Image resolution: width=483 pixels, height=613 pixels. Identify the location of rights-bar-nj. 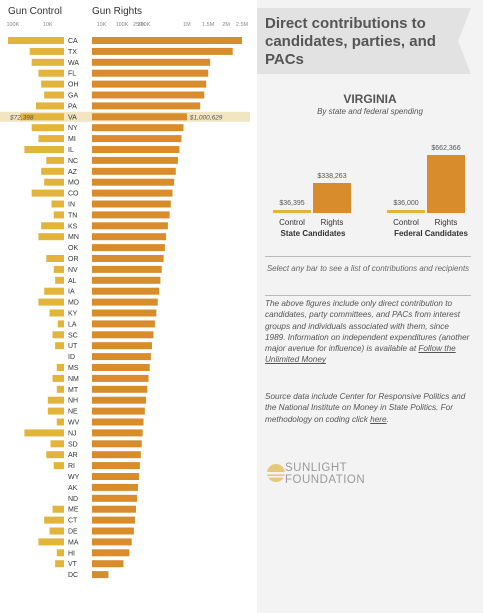
(117, 433).